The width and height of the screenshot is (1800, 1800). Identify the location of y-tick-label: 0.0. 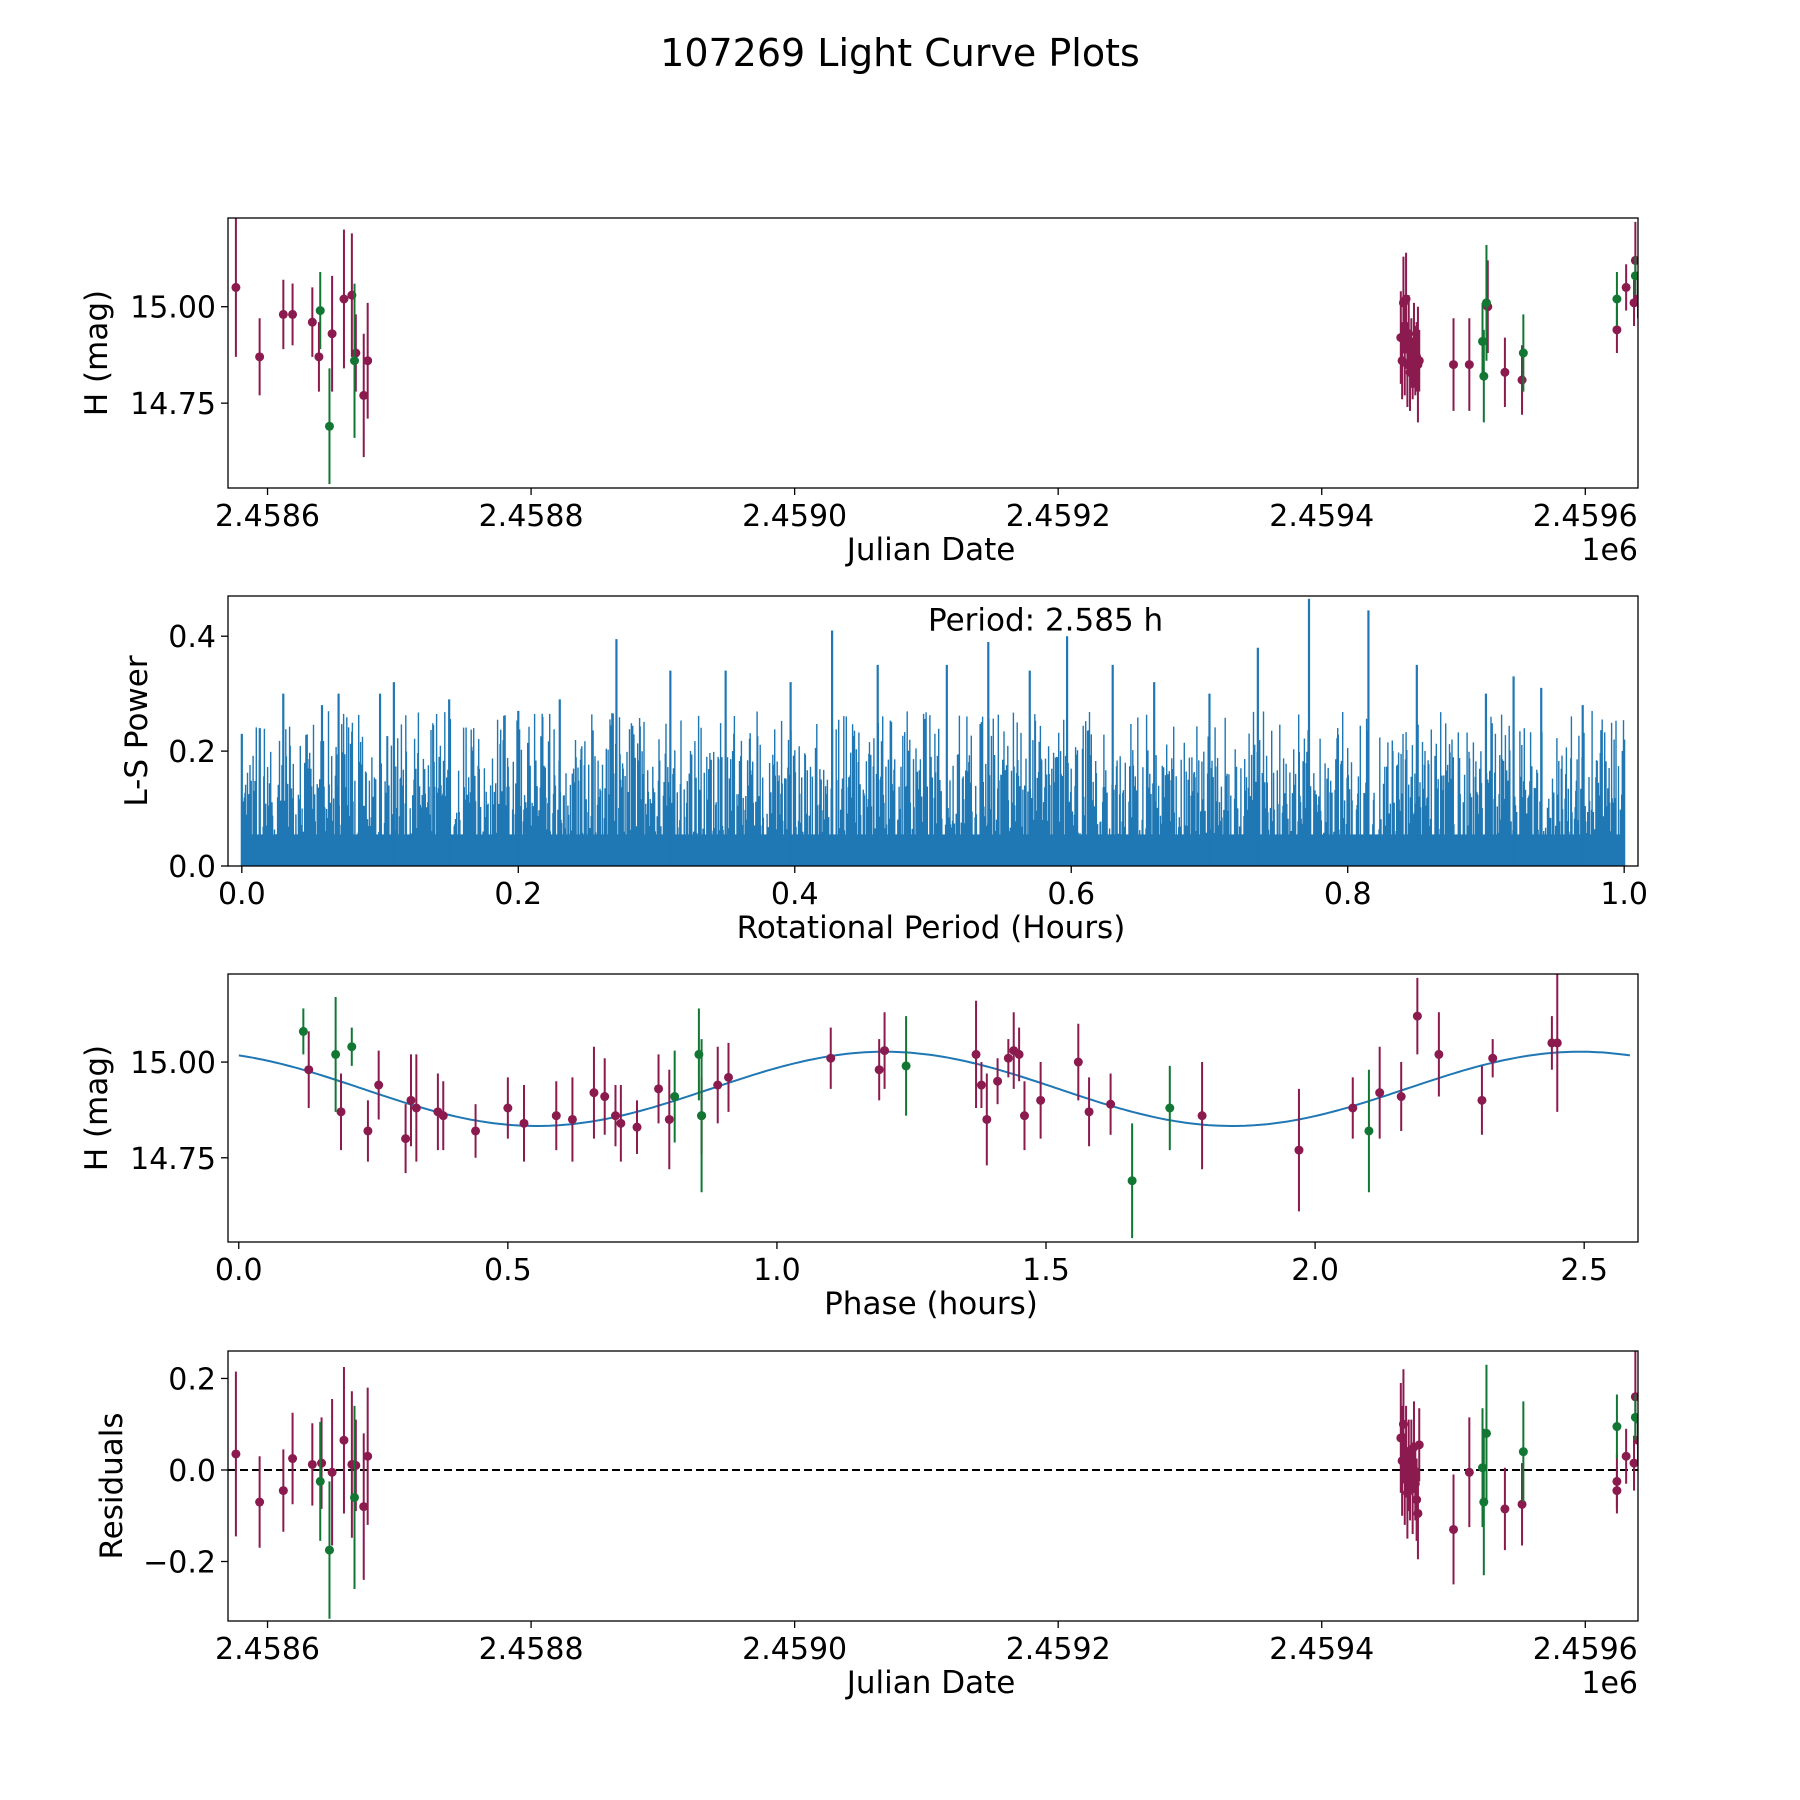
(192, 1471).